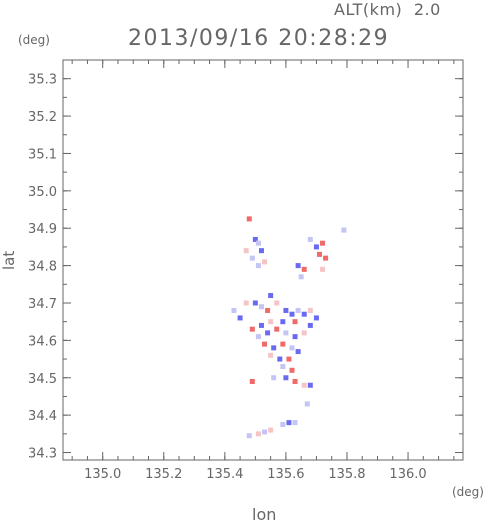 Image resolution: width=491 pixels, height=524 pixels. I want to click on y-tick-label: 34.4, so click(42, 416).